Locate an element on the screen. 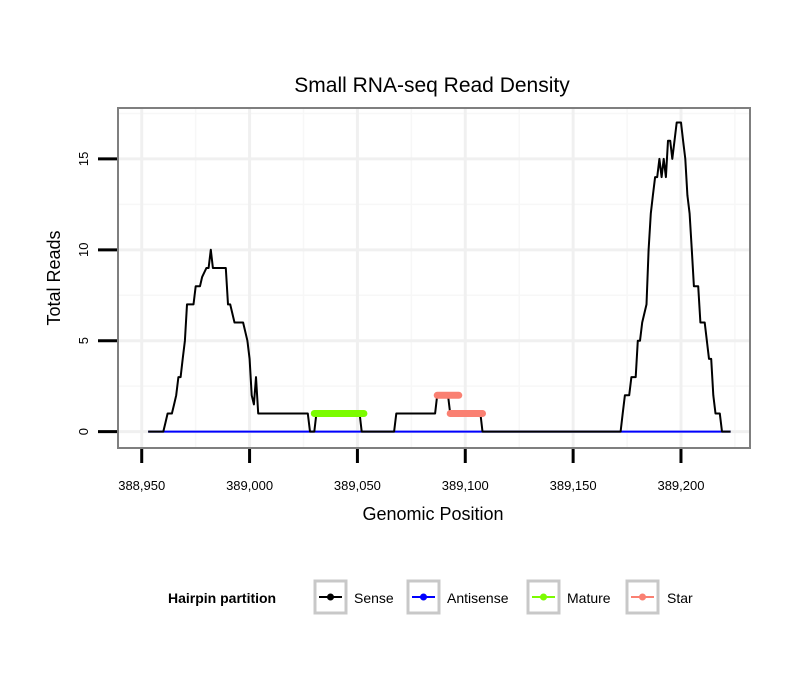  legend-point-antisense is located at coordinates (423, 597).